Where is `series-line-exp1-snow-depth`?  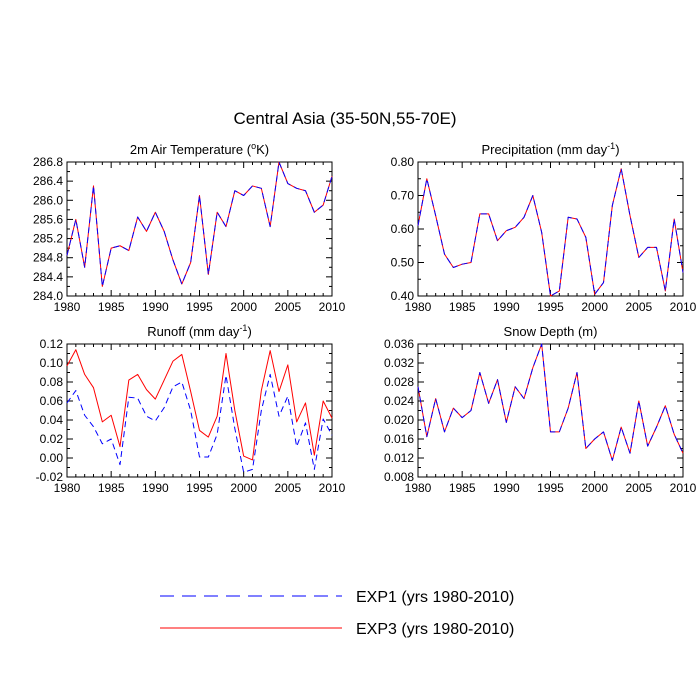 series-line-exp1-snow-depth is located at coordinates (550, 402).